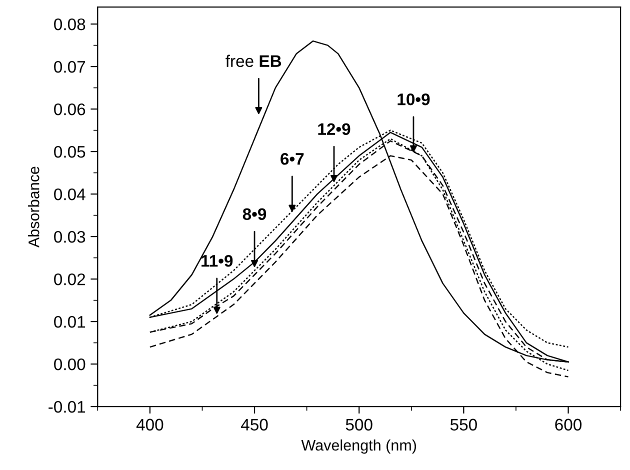 The width and height of the screenshot is (630, 470). I want to click on y-tick-label: 0.05, so click(70, 152).